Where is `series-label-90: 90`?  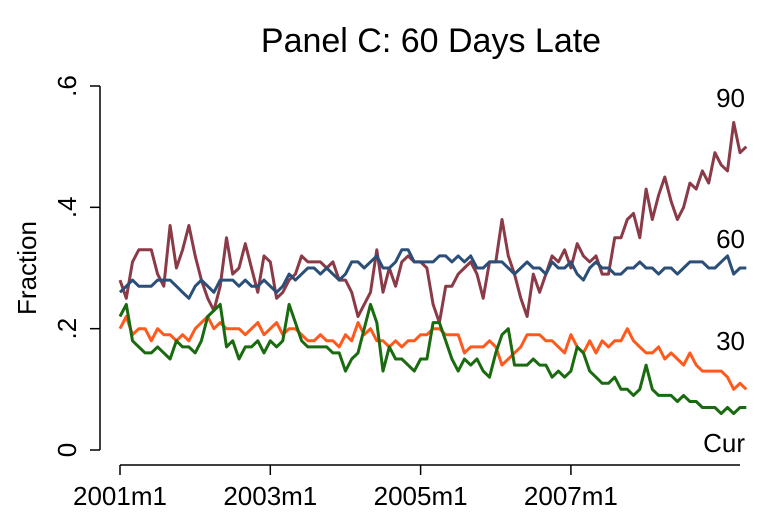 series-label-90: 90 is located at coordinates (730, 98).